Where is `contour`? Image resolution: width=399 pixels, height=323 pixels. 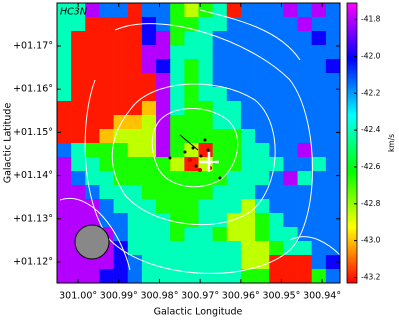 contour is located at coordinates (195, 148).